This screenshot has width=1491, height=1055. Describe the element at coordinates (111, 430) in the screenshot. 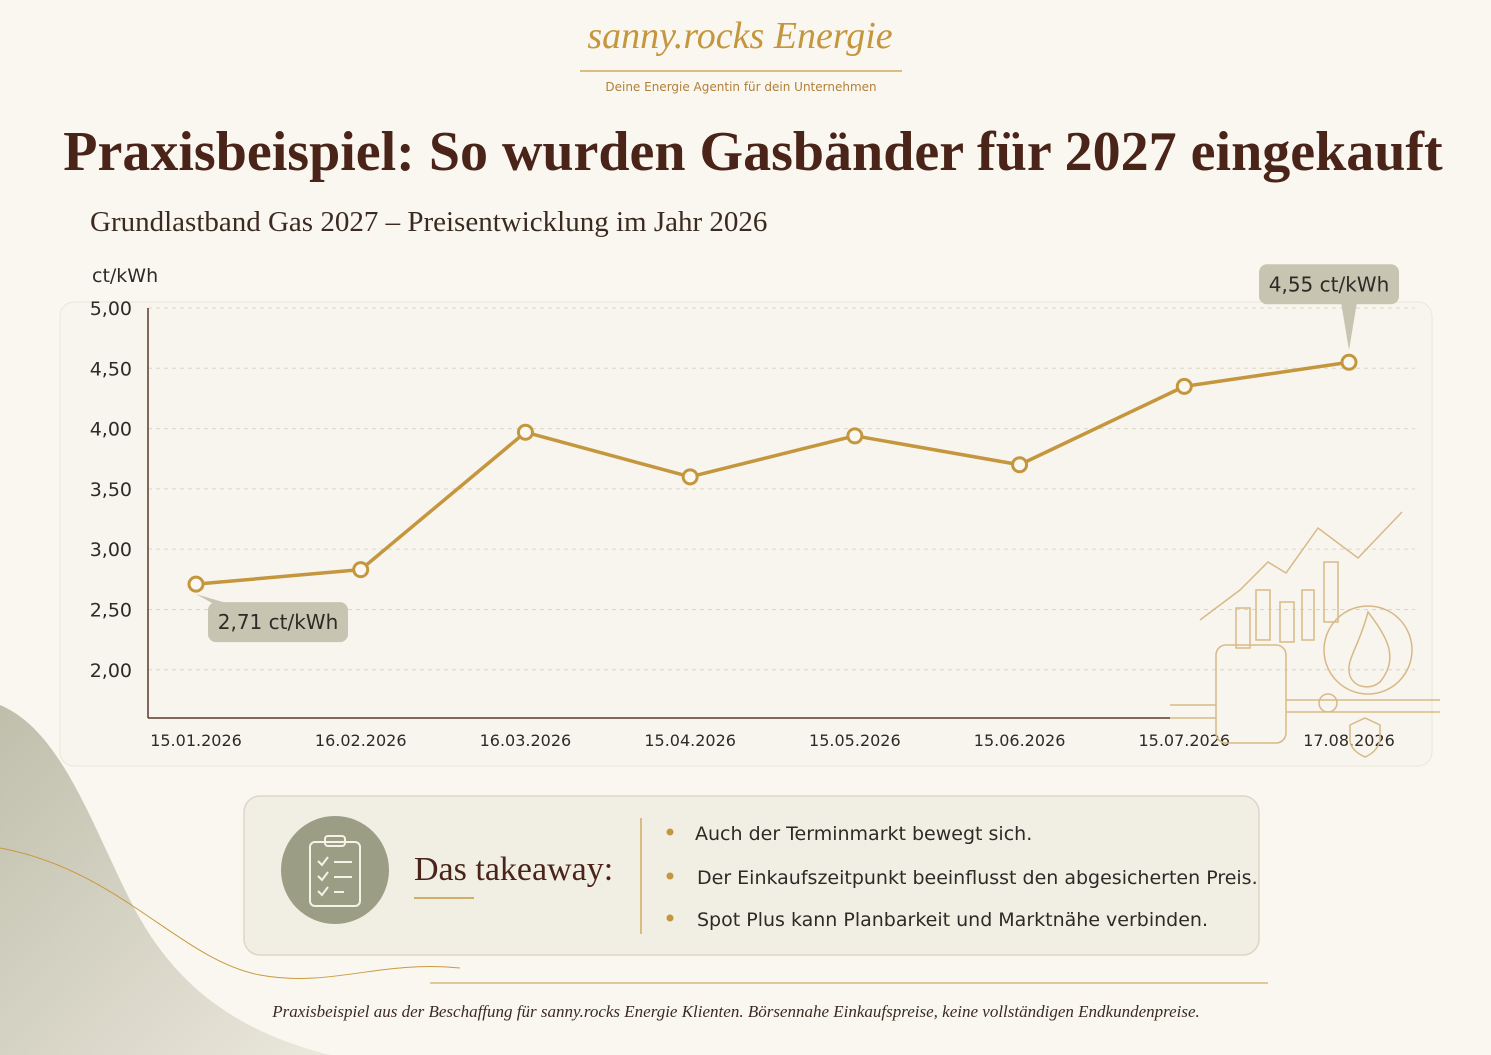

I see `y-tick-label: 4,00` at that location.